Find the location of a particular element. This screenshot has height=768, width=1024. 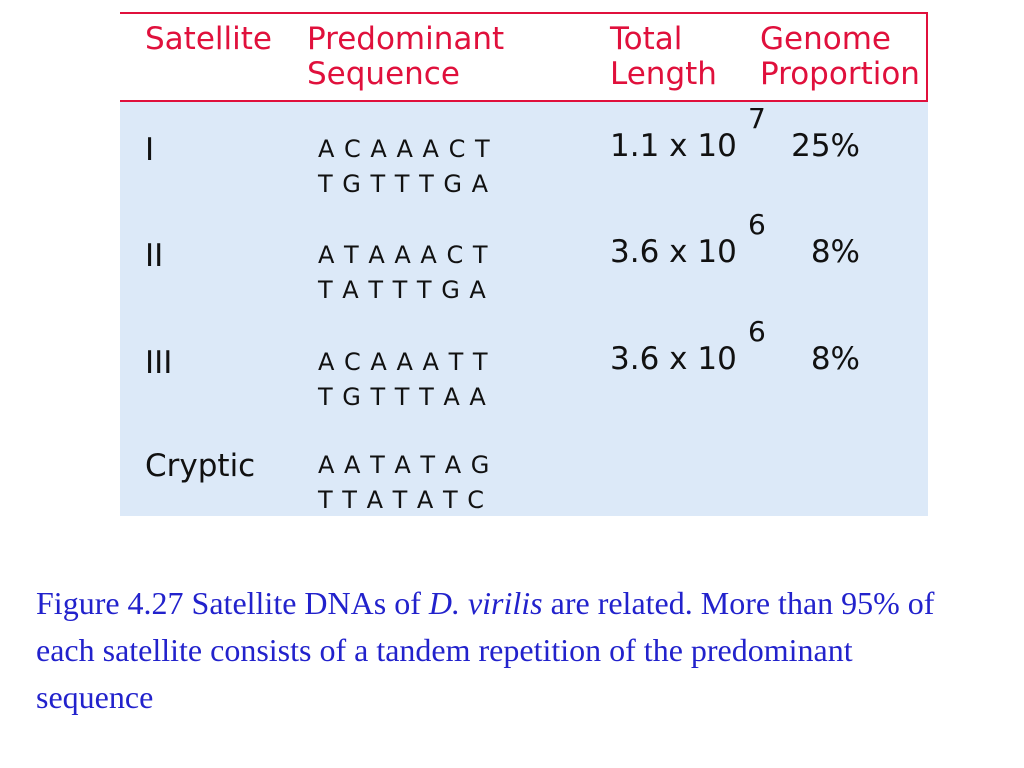

satellite-name: III is located at coordinates (159, 363).